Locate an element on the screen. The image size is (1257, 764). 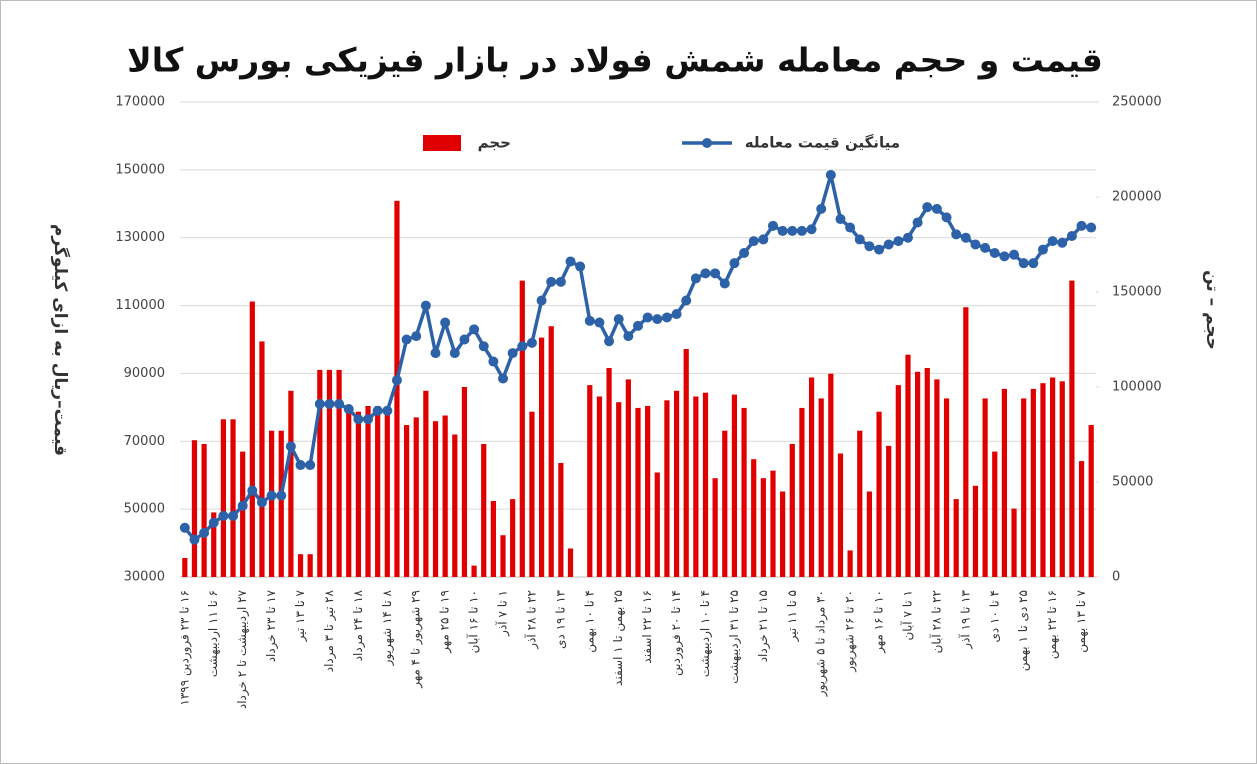
y-tick-label: 30000 is located at coordinates (144, 577).